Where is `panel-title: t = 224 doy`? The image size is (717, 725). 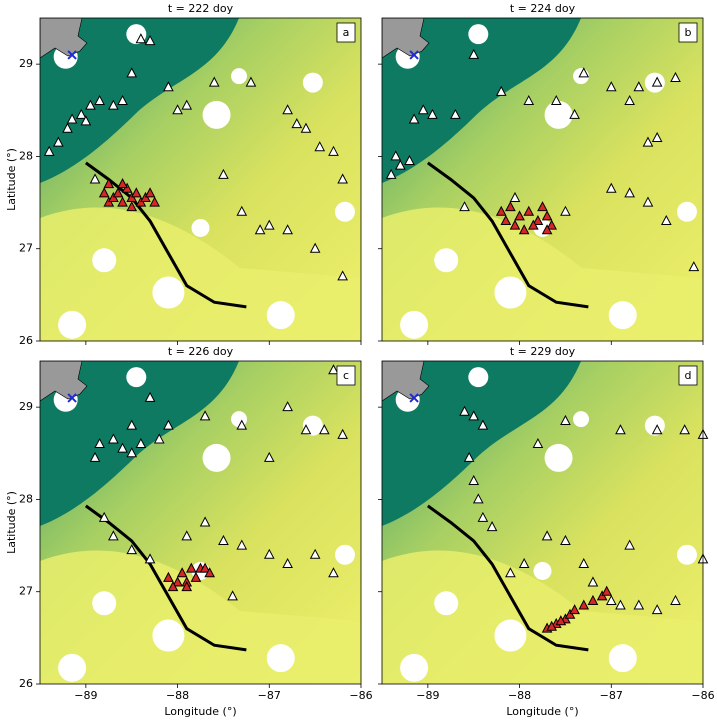 panel-title: t = 224 doy is located at coordinates (543, 8).